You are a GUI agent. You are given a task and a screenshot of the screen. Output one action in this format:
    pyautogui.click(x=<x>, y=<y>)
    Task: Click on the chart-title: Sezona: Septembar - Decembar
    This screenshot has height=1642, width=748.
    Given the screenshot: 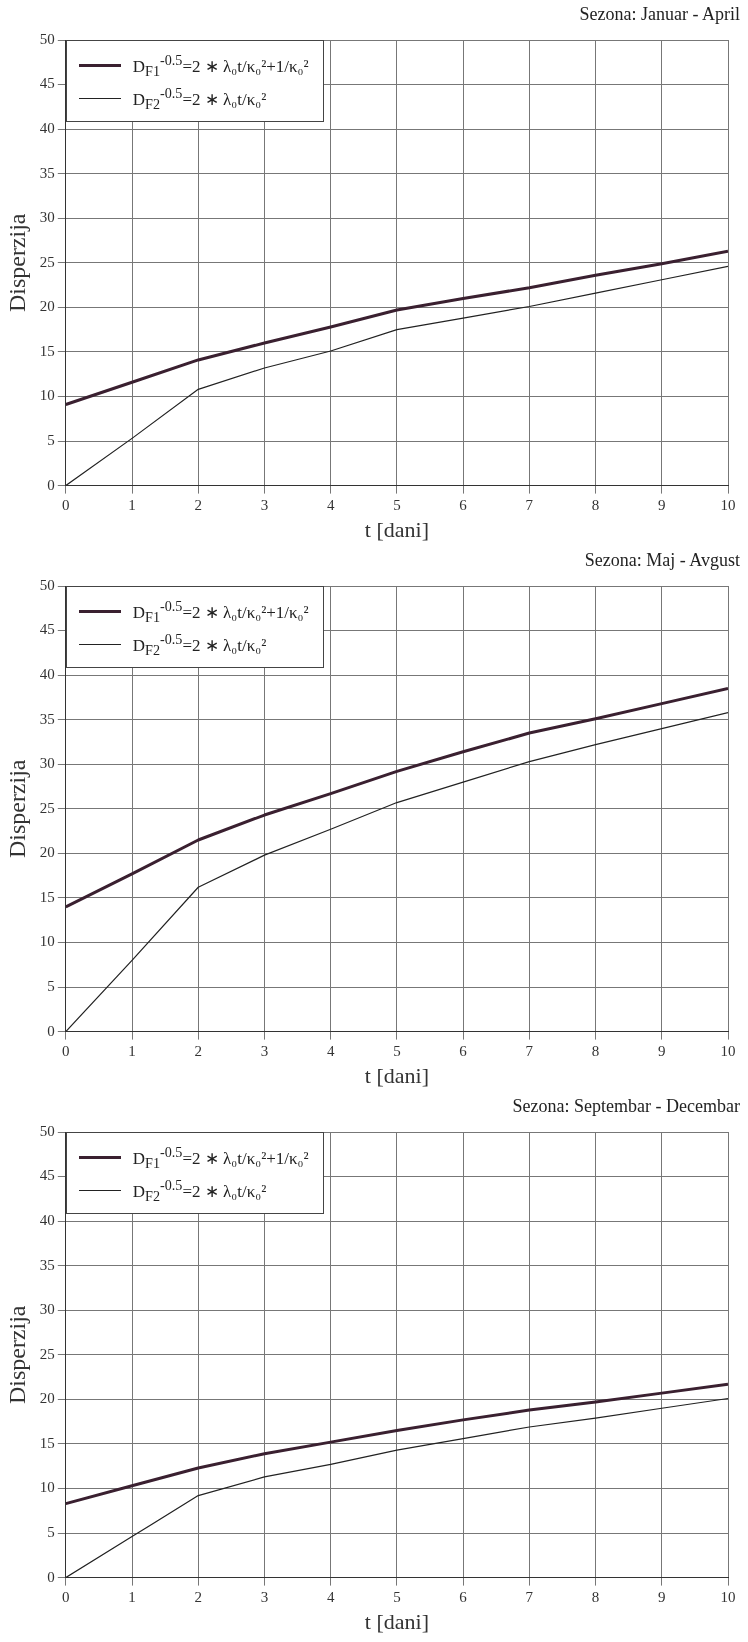 What is the action you would take?
    pyautogui.click(x=626, y=1106)
    